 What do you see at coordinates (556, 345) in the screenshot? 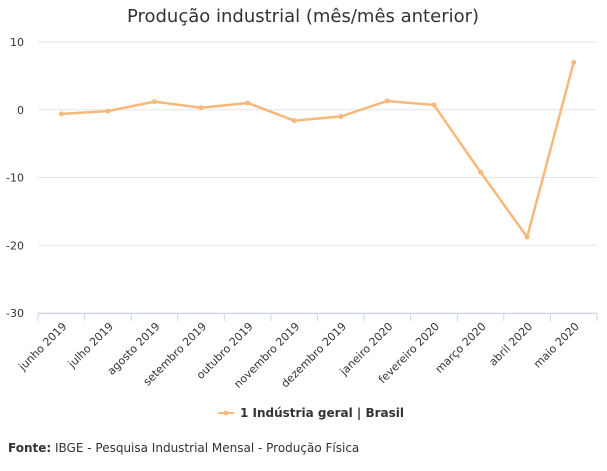
I see `x-tick-label: maio 2020` at bounding box center [556, 345].